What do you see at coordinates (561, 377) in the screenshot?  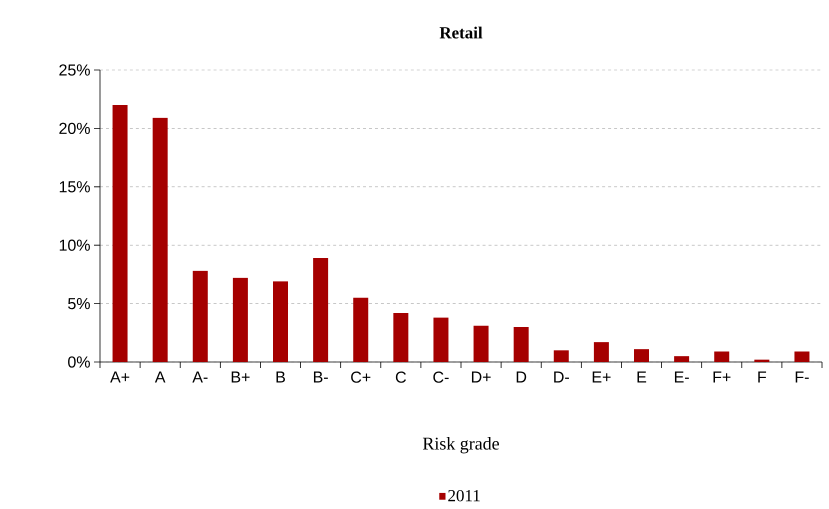 I see `x-tick-label: D-` at bounding box center [561, 377].